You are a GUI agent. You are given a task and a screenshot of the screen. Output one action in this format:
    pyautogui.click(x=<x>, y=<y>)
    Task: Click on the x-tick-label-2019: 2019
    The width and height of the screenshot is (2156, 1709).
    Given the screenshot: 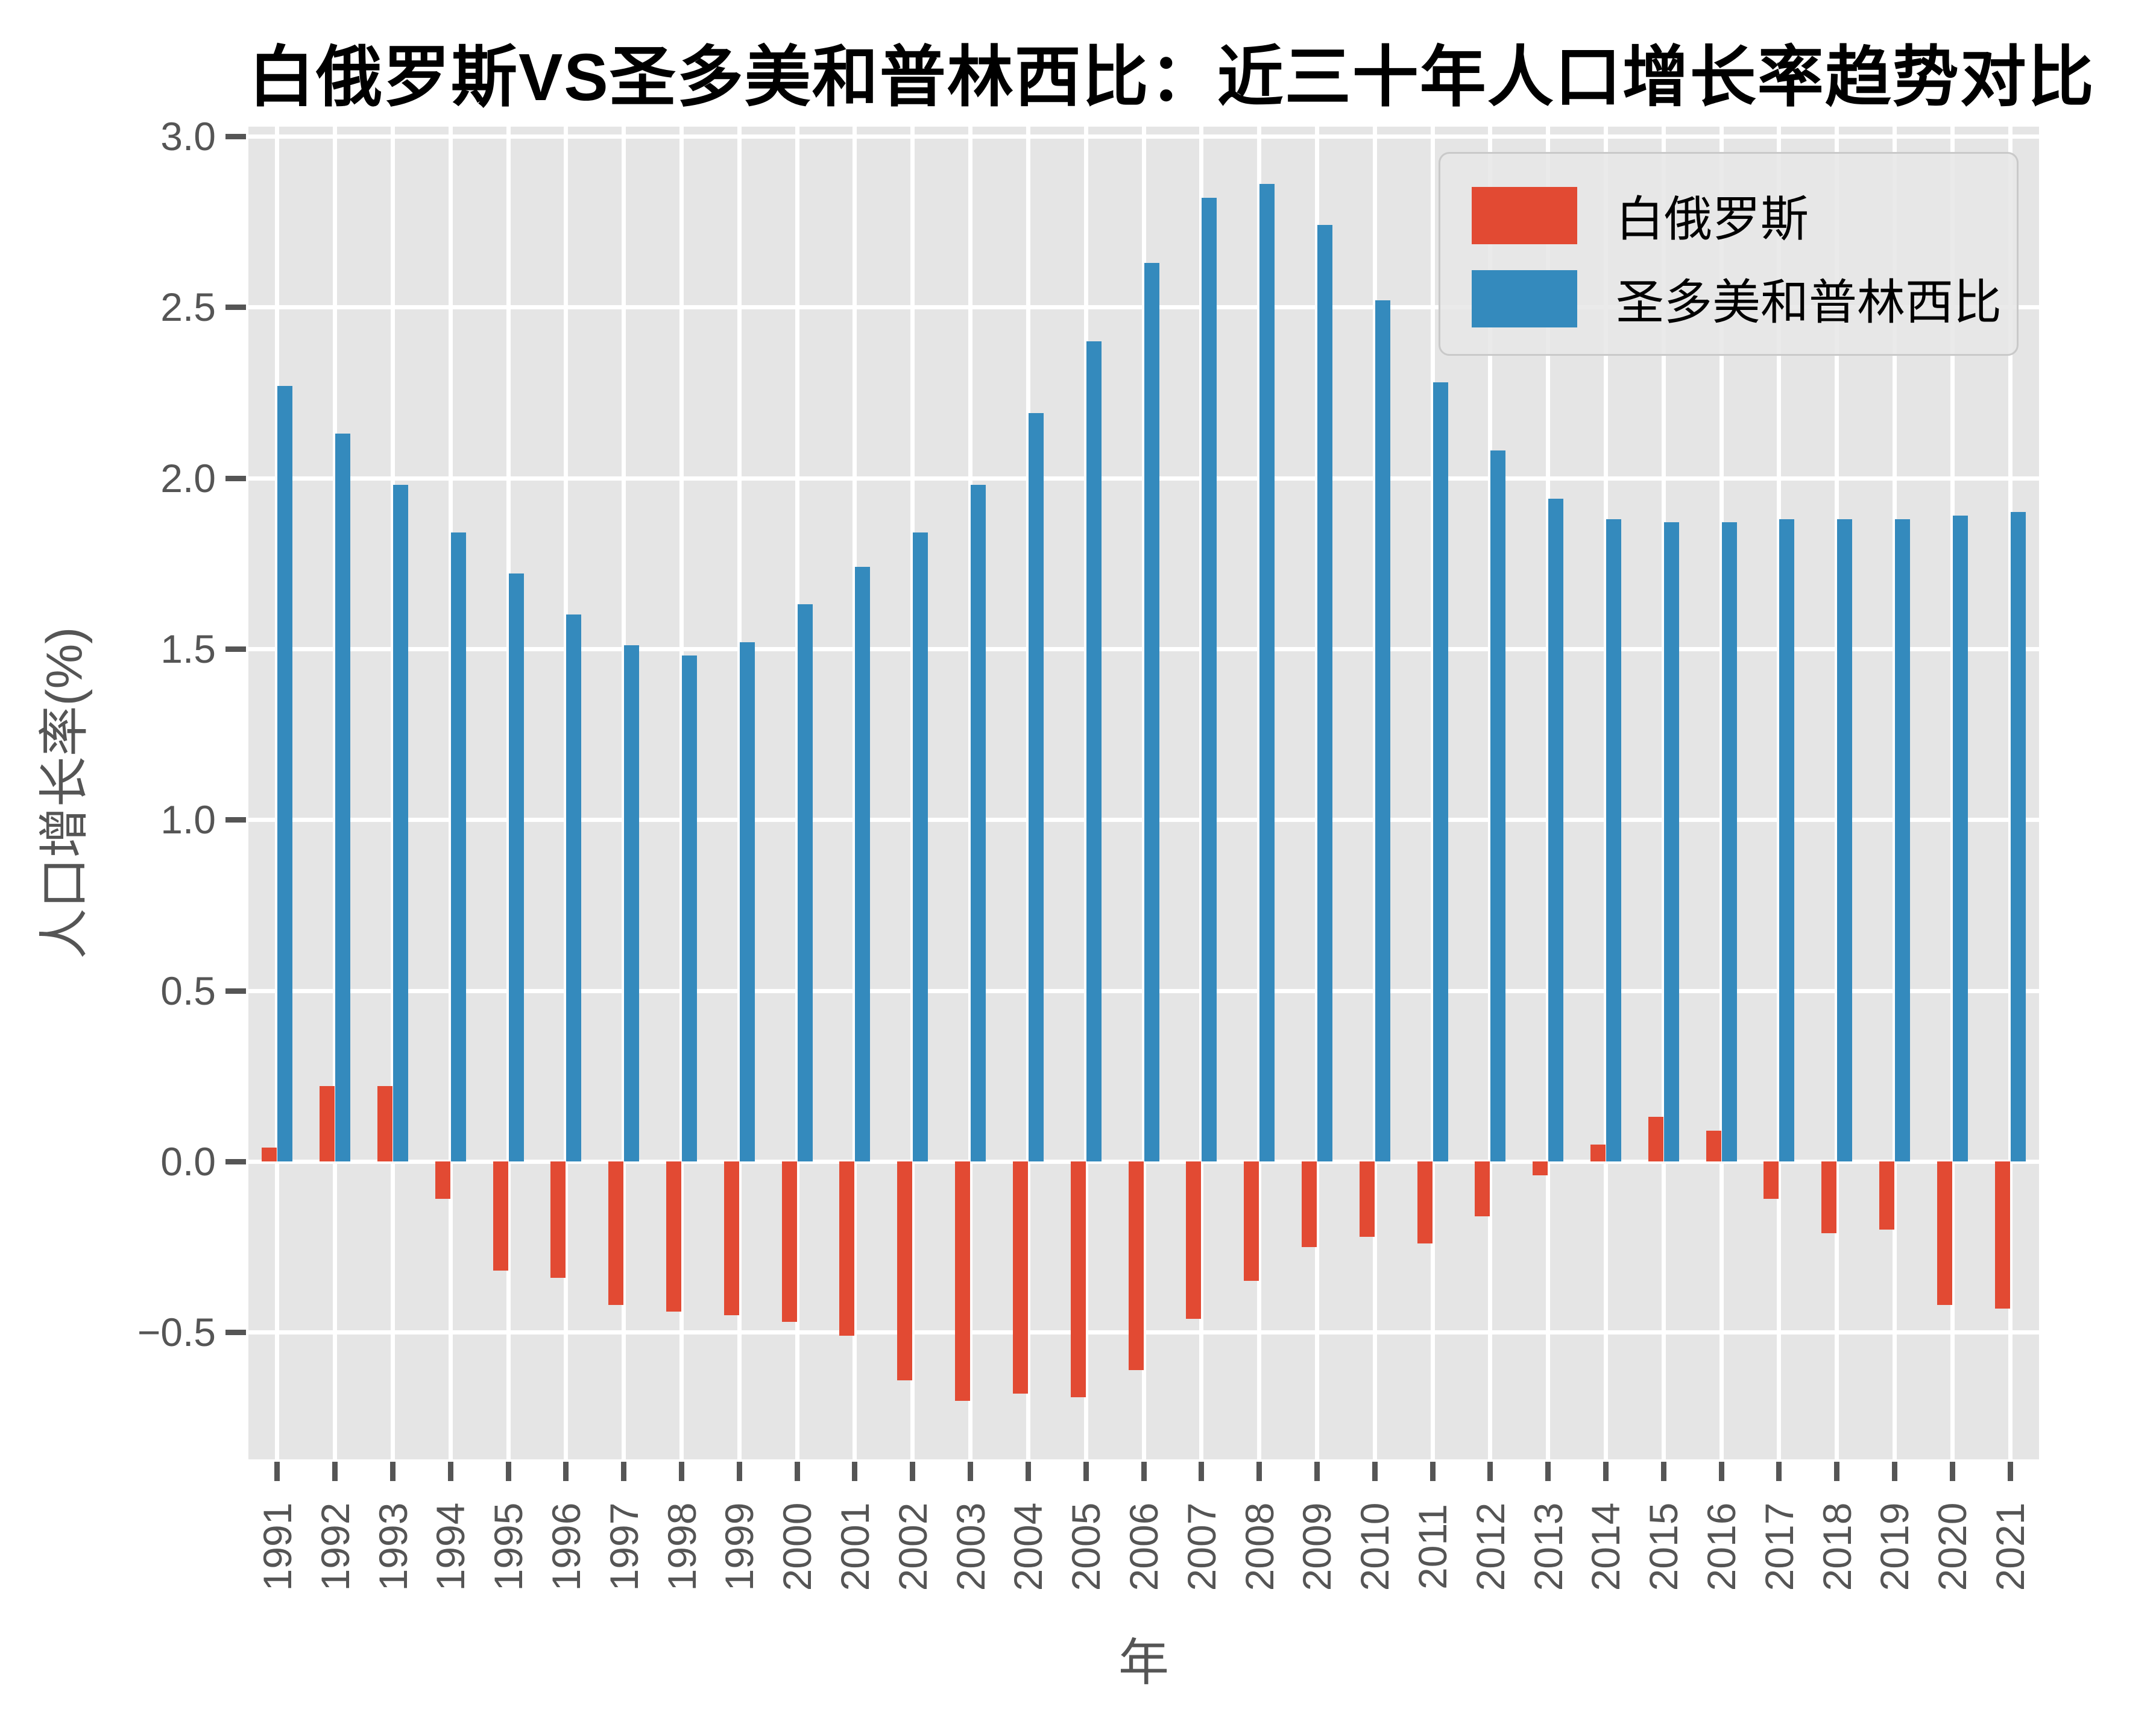 What is the action you would take?
    pyautogui.click(x=1894, y=1546)
    